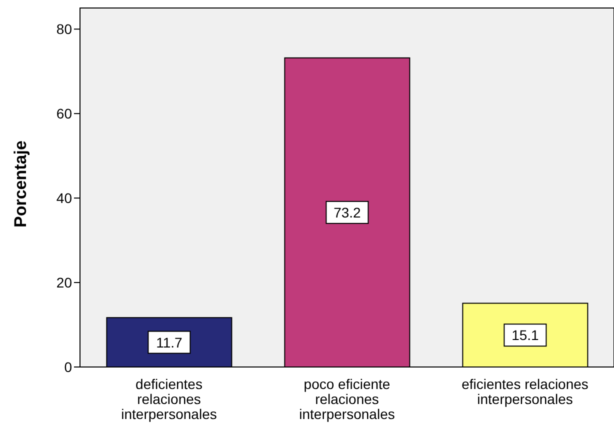  What do you see at coordinates (64, 282) in the screenshot?
I see `y-tick-label: 20` at bounding box center [64, 282].